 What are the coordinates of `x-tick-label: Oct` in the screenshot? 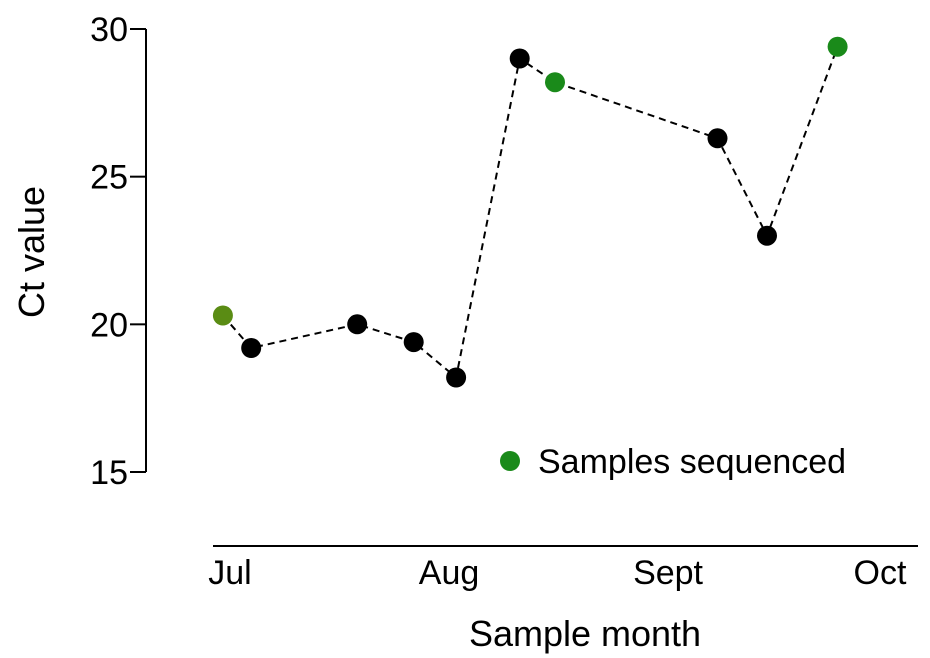 It's located at (880, 573).